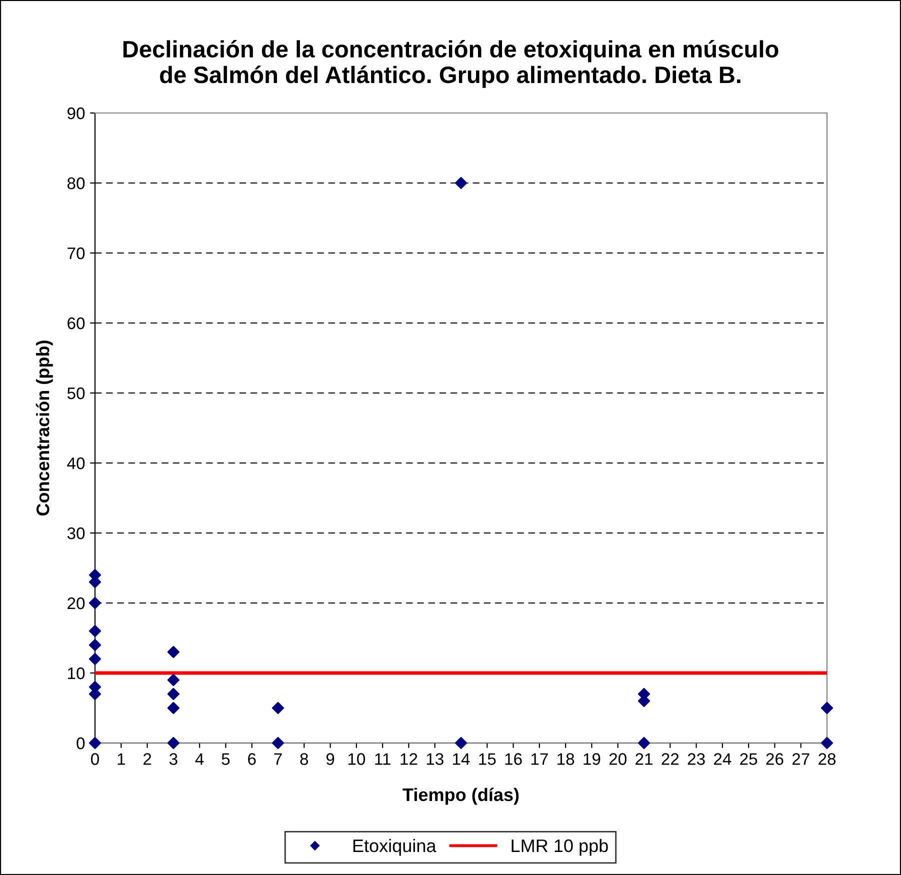 The image size is (901, 875). What do you see at coordinates (382, 759) in the screenshot?
I see `x-tick-label: 11` at bounding box center [382, 759].